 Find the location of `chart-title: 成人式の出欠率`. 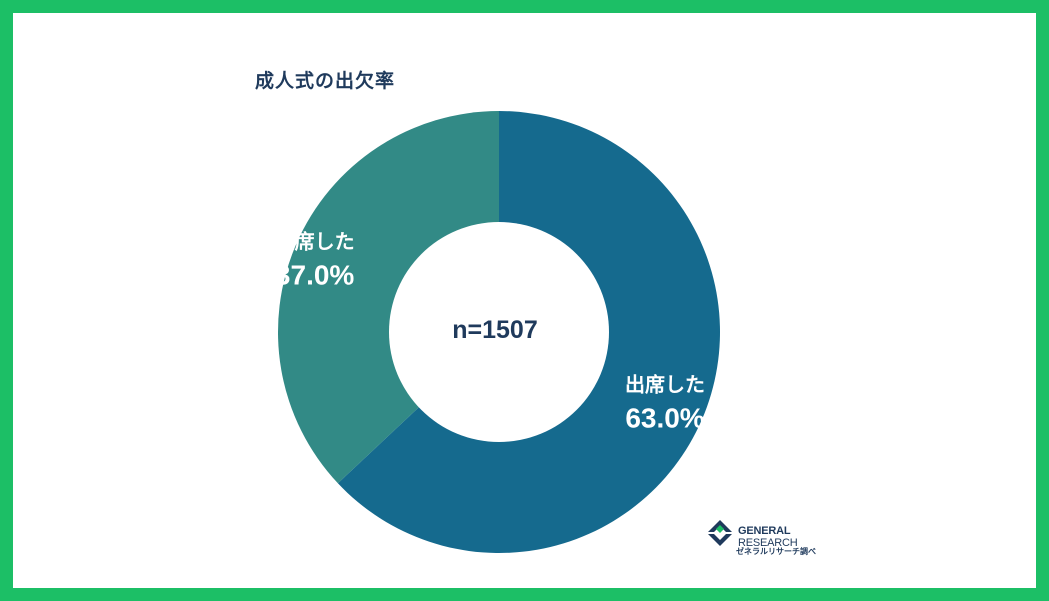

chart-title: 成人式の出欠率 is located at coordinates (325, 81).